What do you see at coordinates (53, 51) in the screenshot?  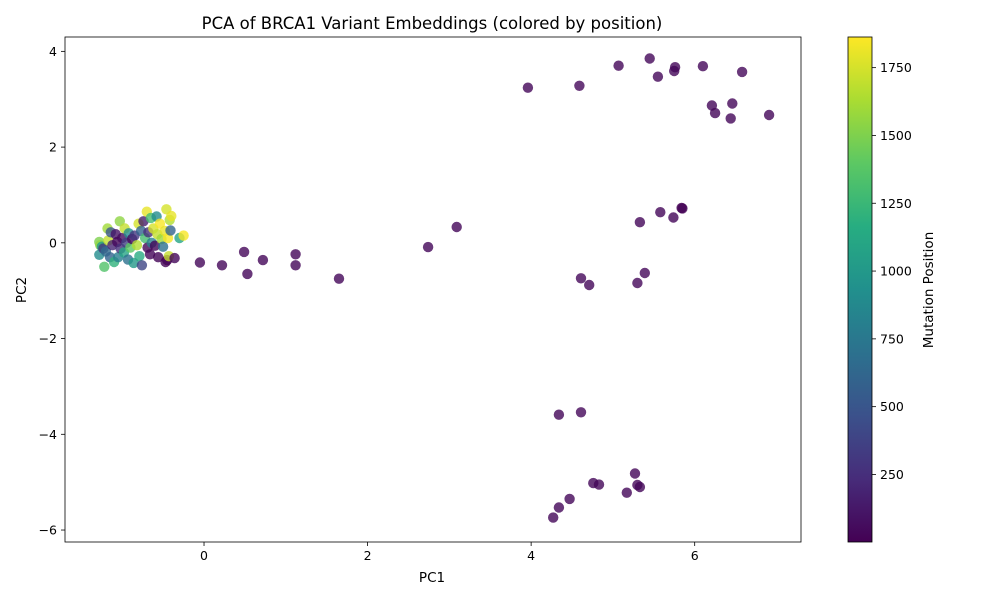 I see `y-tick-label: 4` at bounding box center [53, 51].